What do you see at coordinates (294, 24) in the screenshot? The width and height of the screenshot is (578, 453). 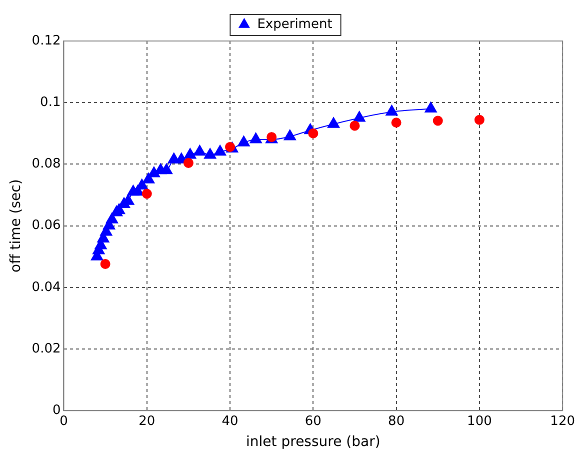 I see `legend-label: Experiment` at bounding box center [294, 24].